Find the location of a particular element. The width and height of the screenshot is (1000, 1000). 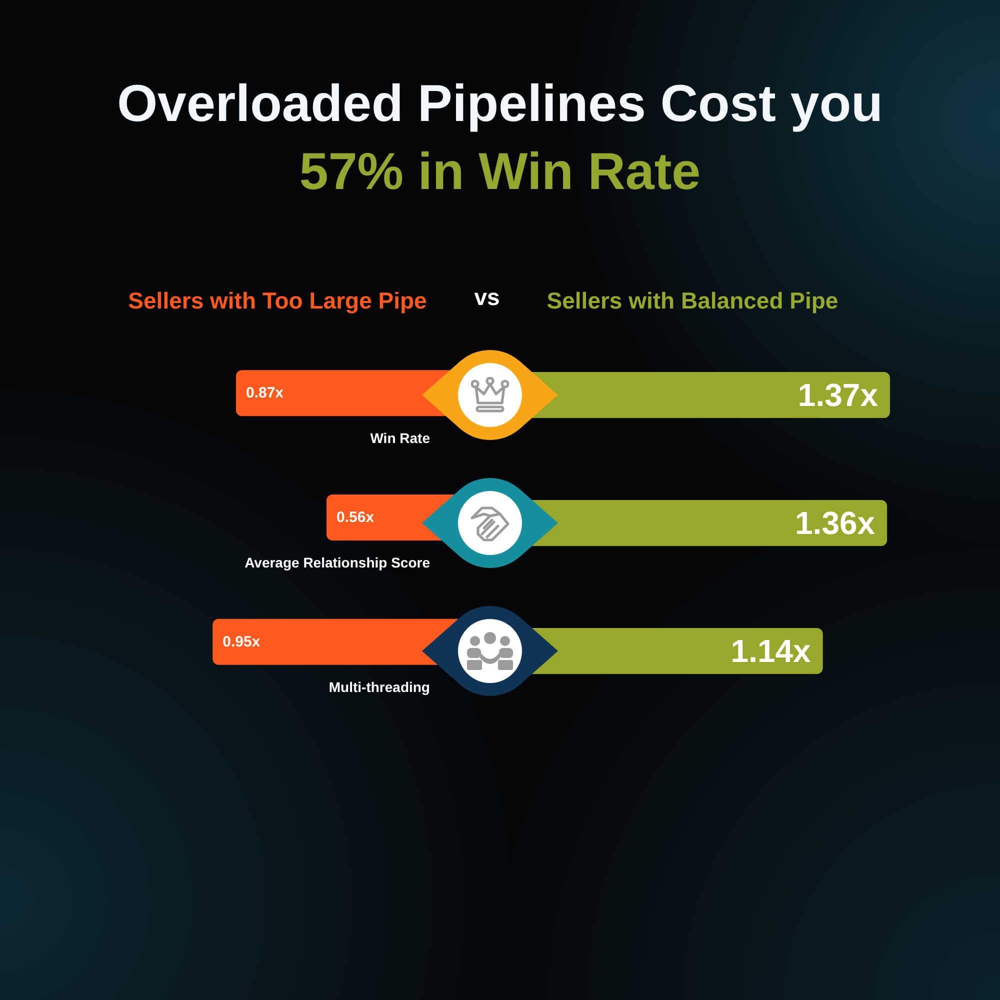

data-label: 1.36x is located at coordinates (835, 523).